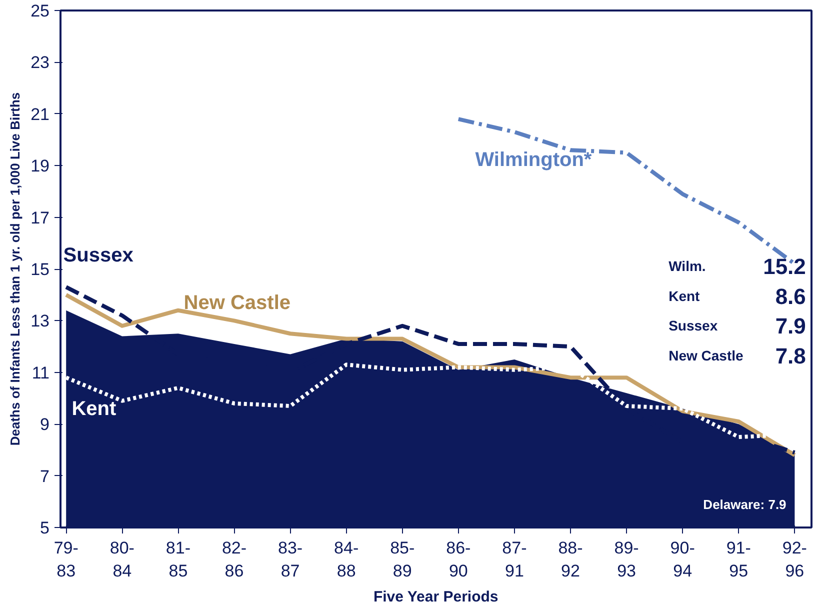 The height and width of the screenshot is (608, 826). Describe the element at coordinates (45, 424) in the screenshot. I see `y-tick-label: 9` at that location.